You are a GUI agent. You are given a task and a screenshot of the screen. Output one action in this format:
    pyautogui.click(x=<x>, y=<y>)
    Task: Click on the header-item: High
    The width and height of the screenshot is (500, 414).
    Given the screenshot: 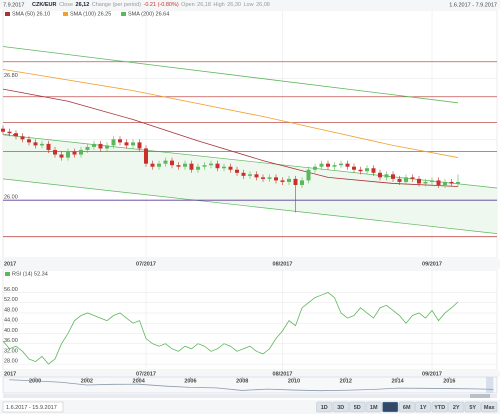 What is the action you would take?
    pyautogui.click(x=218, y=5)
    